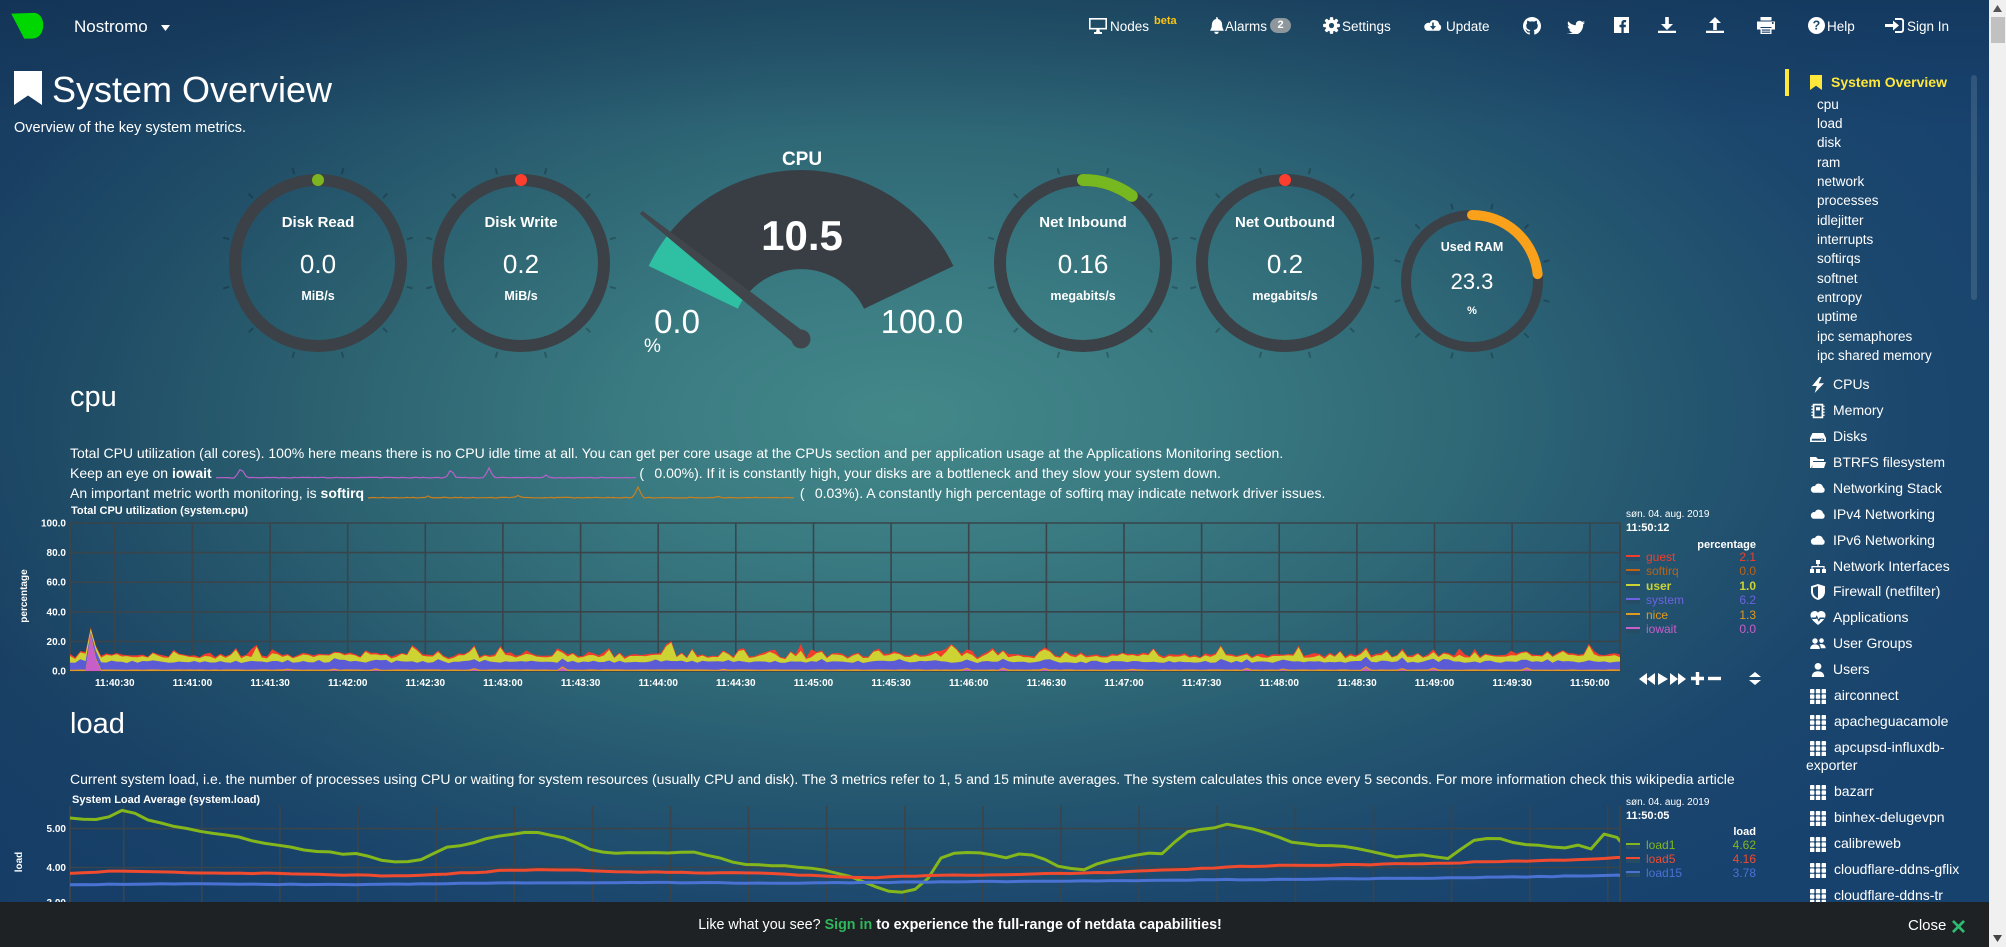 This screenshot has width=2006, height=947. Describe the element at coordinates (59, 672) in the screenshot. I see `svg-text: 0.0` at that location.